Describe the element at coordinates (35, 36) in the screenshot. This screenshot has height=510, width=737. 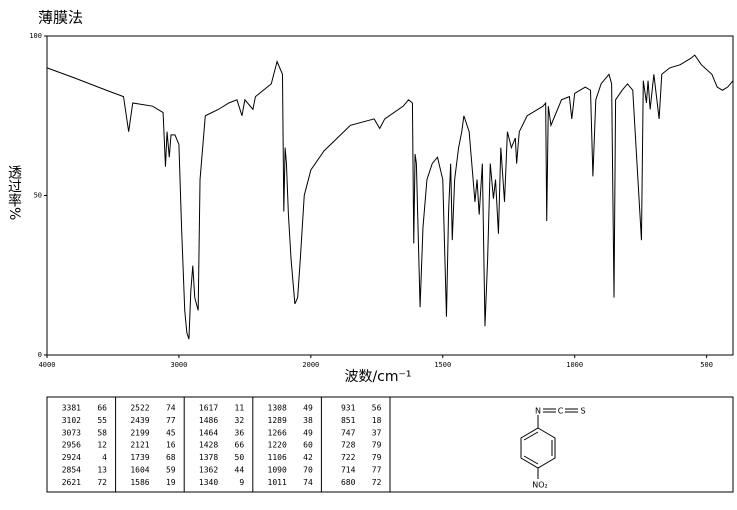
I see `y-tick-label: 100` at that location.